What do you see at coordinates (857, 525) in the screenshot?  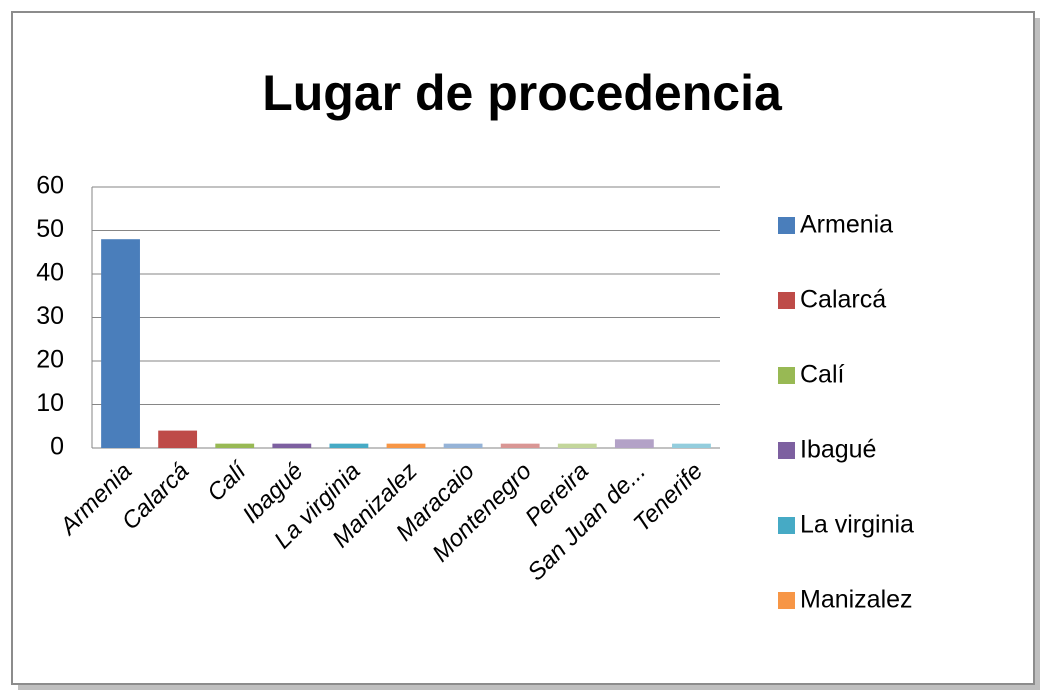 I see `legend-label: La virginia` at bounding box center [857, 525].